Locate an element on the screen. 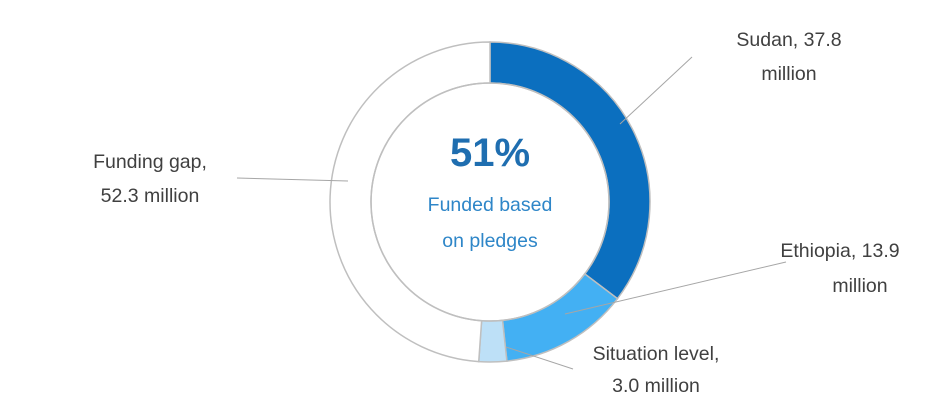 Image resolution: width=946 pixels, height=406 pixels. label-sudan-line-2: million is located at coordinates (788, 74).